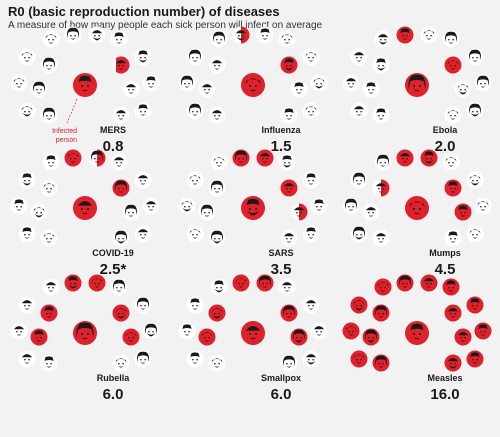 The height and width of the screenshot is (437, 500). What do you see at coordinates (281, 130) in the screenshot?
I see `disease-name: Influenza` at bounding box center [281, 130].